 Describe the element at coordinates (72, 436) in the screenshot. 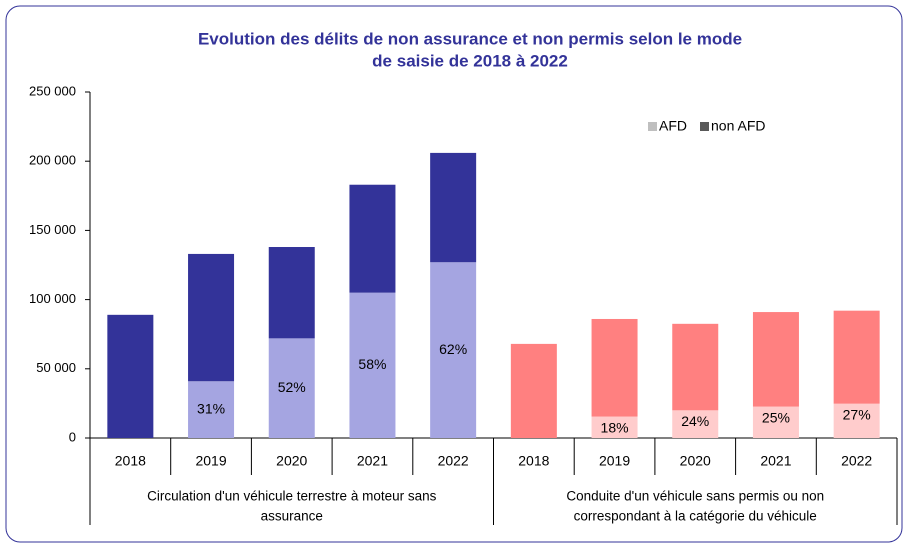

I see `y-tick-label: 0` at that location.